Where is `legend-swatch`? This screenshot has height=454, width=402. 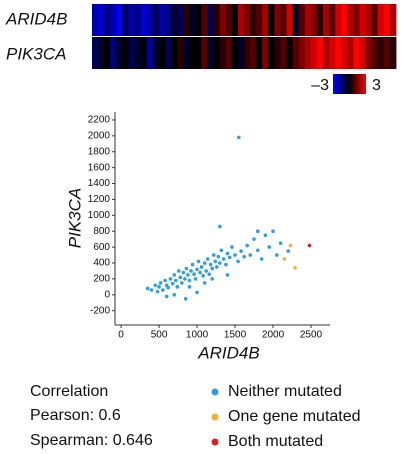 legend-swatch is located at coordinates (215, 392).